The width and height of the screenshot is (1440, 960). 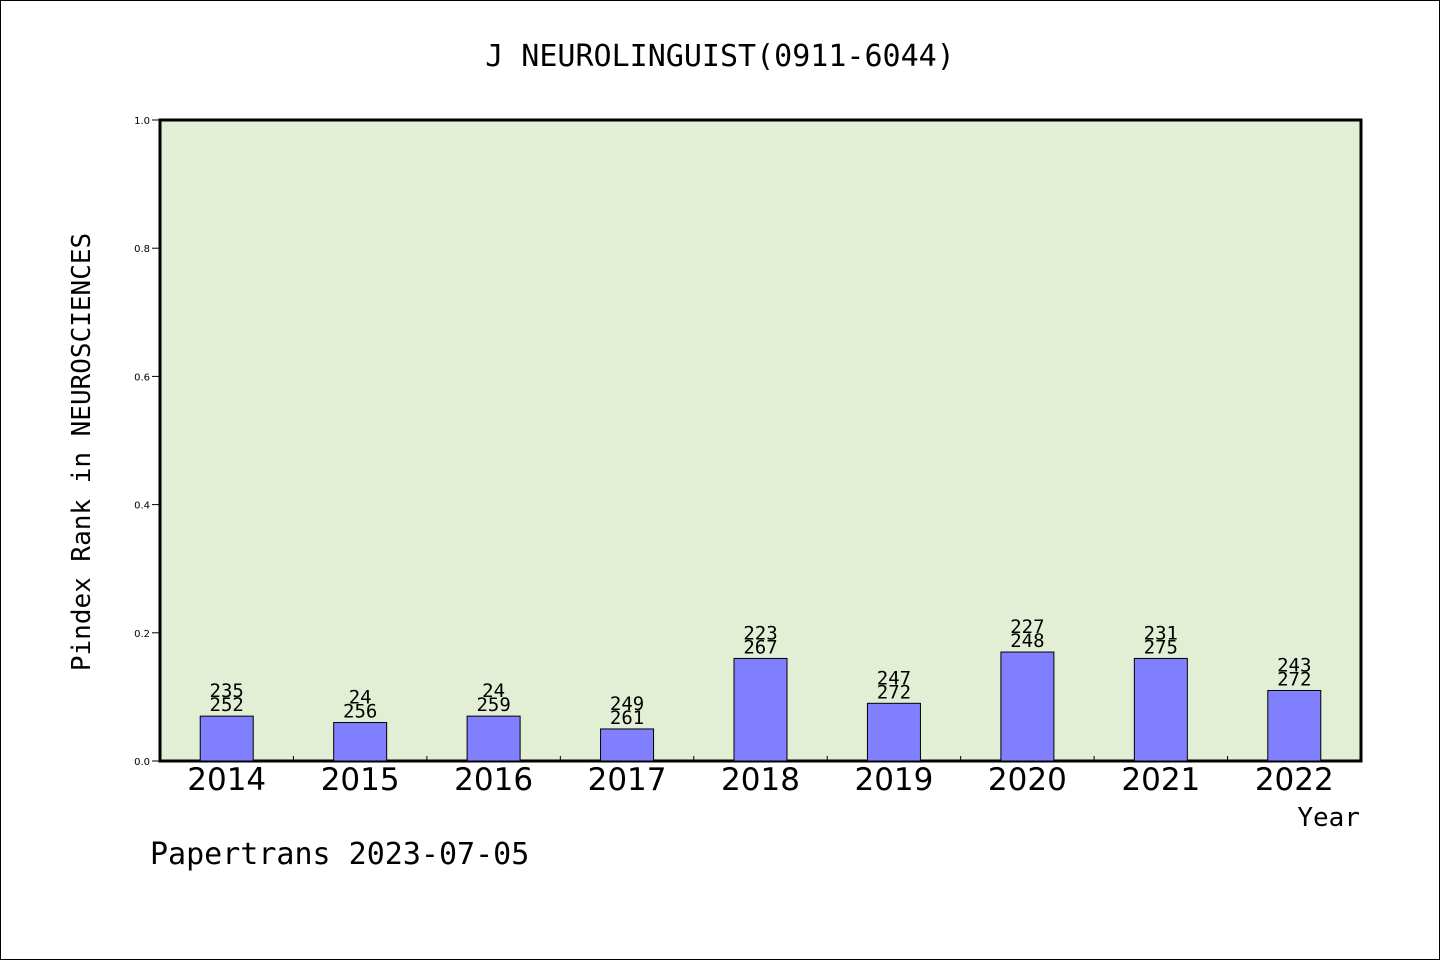 I want to click on y-tick-label: 0.0, so click(x=142, y=762).